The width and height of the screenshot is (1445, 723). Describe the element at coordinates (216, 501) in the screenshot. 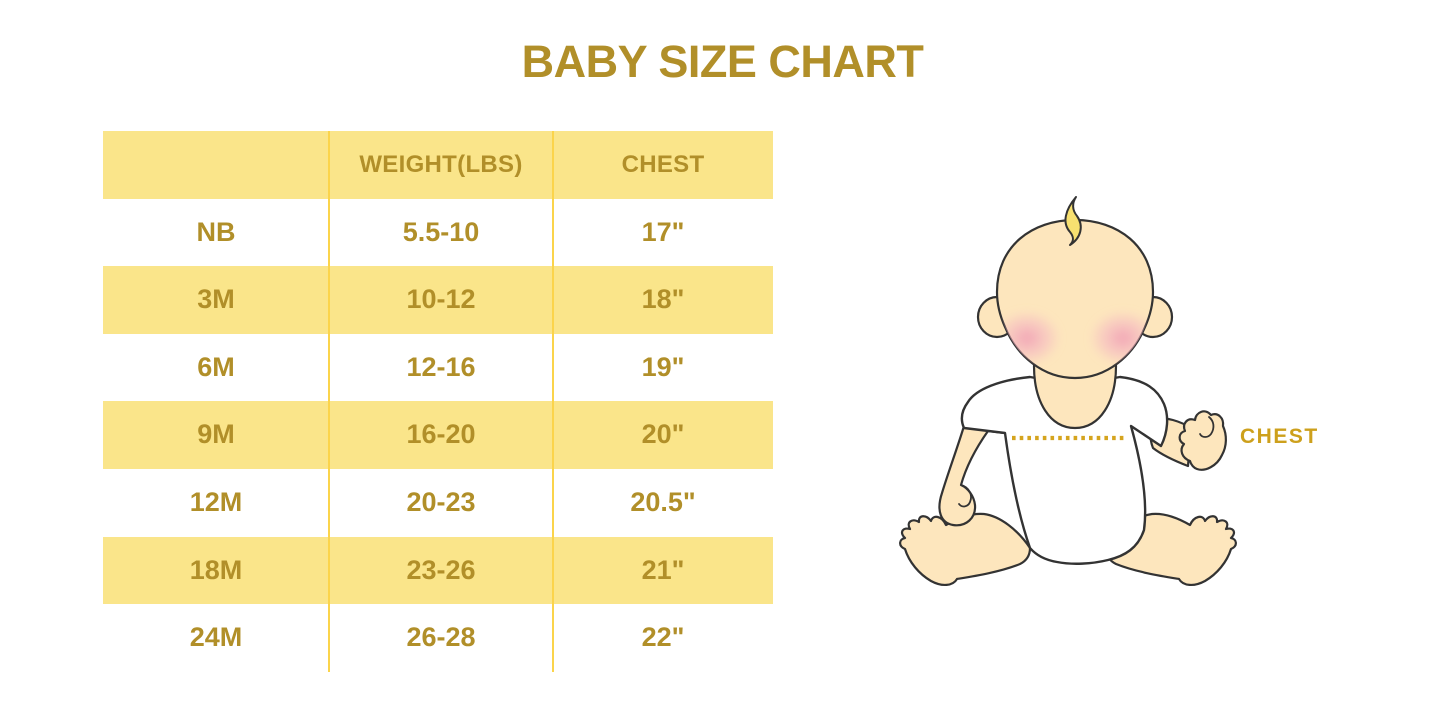

I see `size-cell: 12M` at that location.